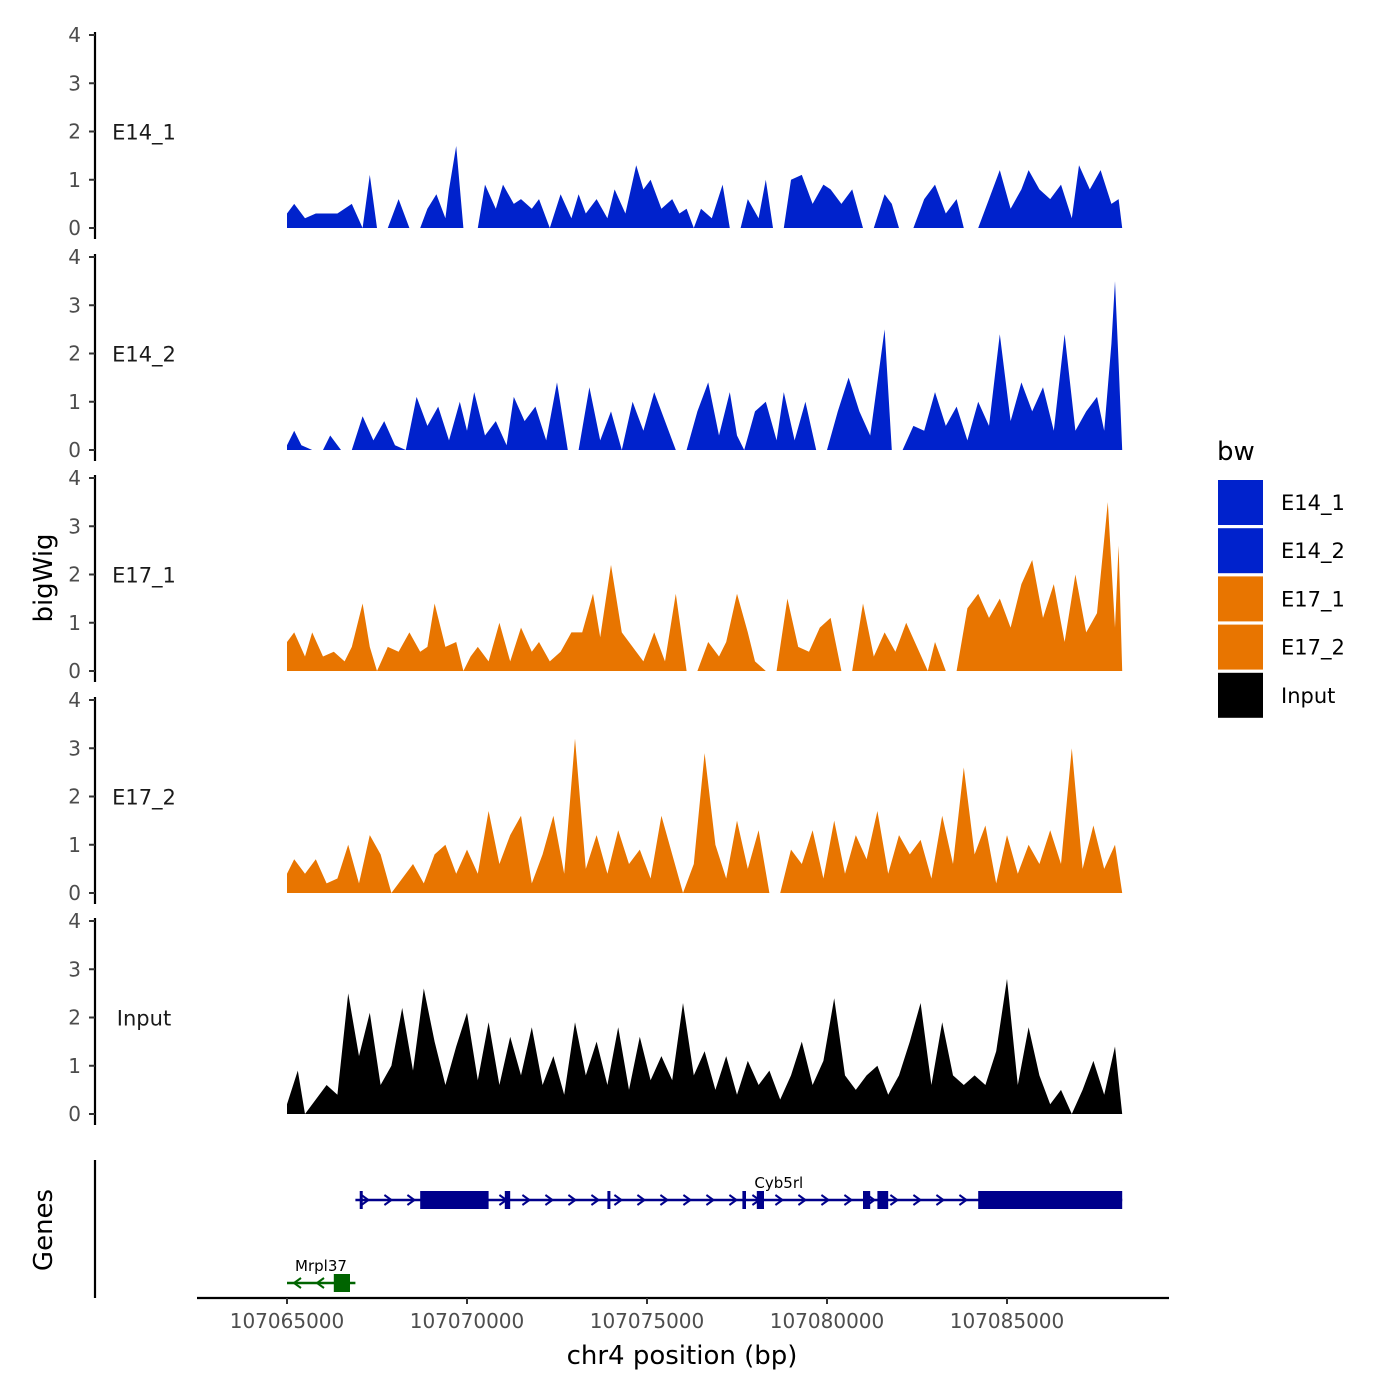  Describe the element at coordinates (321, 1266) in the screenshot. I see `gene-label: Mrpl37` at that location.